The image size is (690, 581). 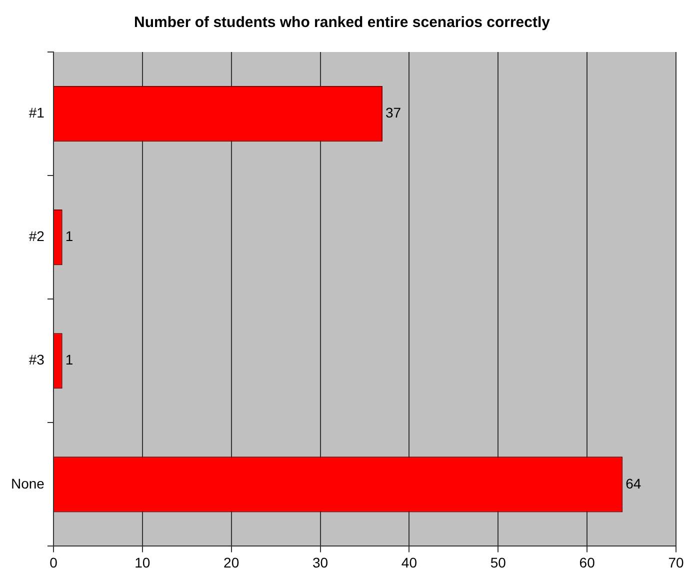 What do you see at coordinates (54, 562) in the screenshot?
I see `x-tick-label: 0` at bounding box center [54, 562].